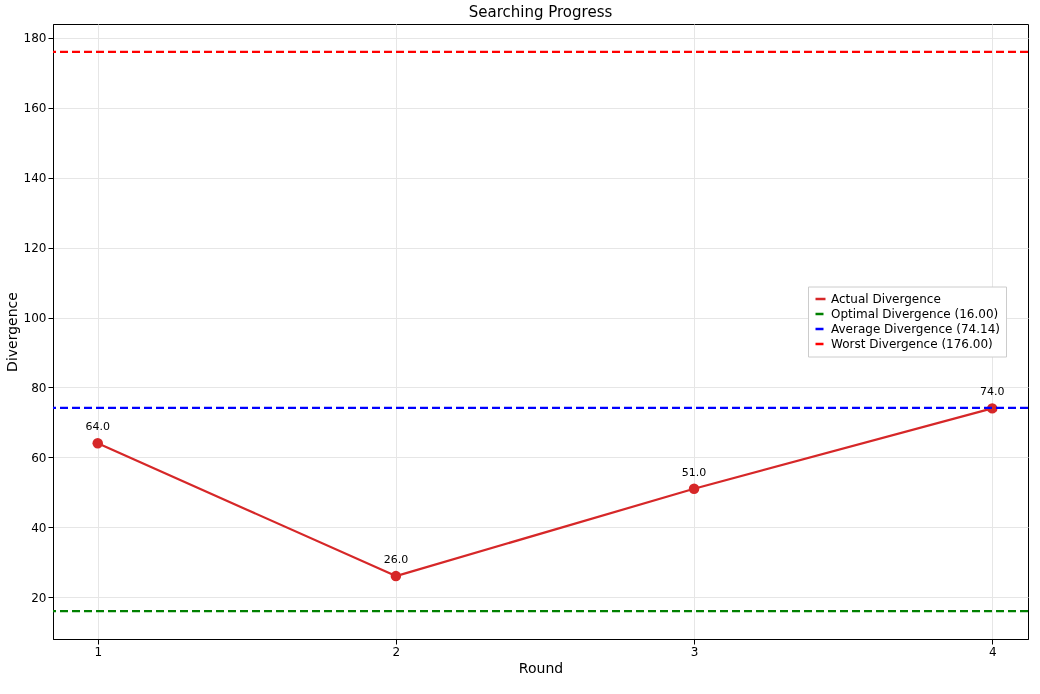 Image resolution: width=1040 pixels, height=694 pixels. I want to click on y-tick-label: 60, so click(39, 457).